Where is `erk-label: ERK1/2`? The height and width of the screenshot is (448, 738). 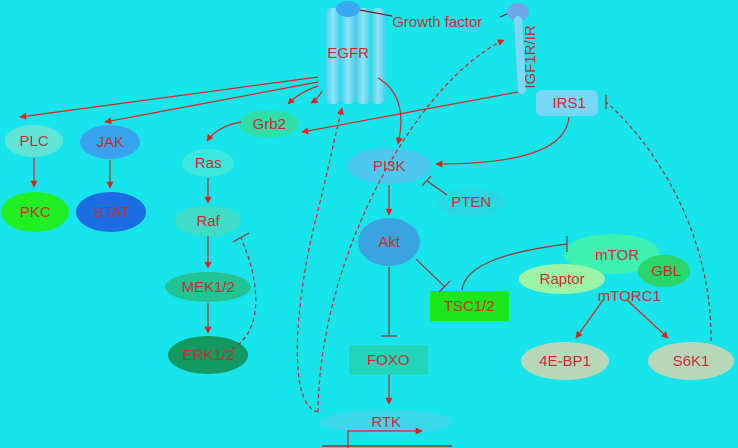 erk-label: ERK1/2 is located at coordinates (208, 355).